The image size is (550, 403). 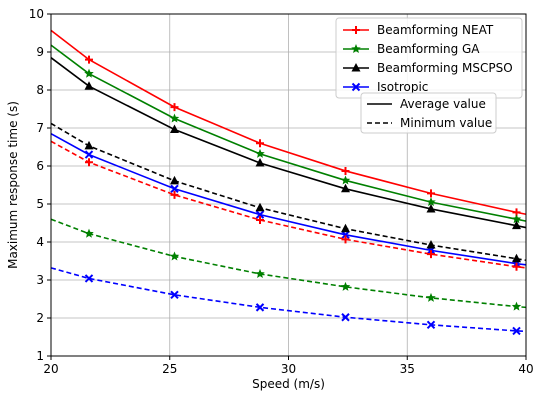 I want to click on y-tick-label: 2, so click(x=40, y=318).